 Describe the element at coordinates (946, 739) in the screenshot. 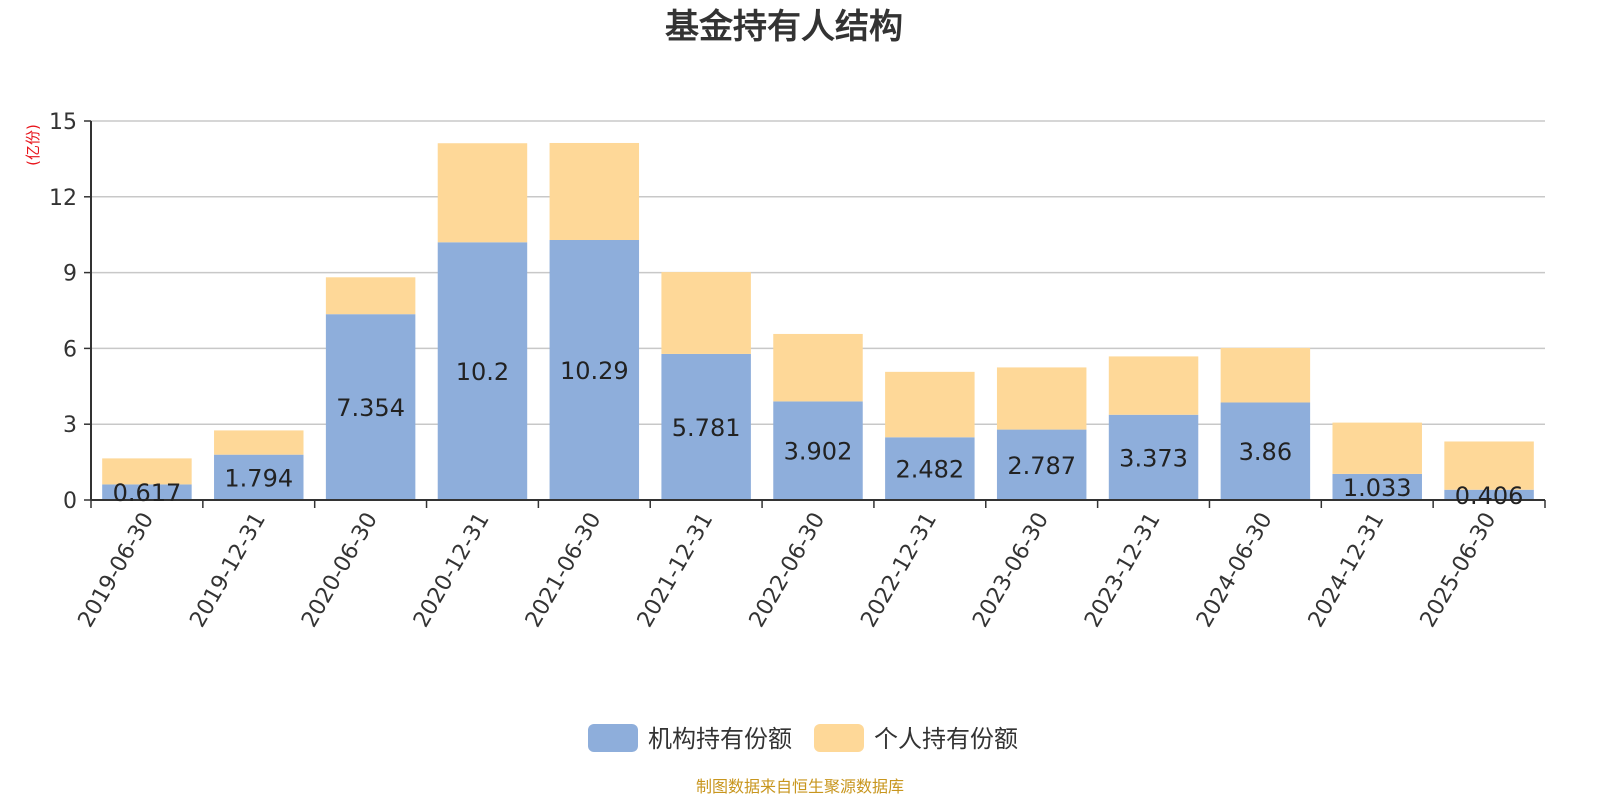

I see `legend-label: 个人持有份额` at that location.